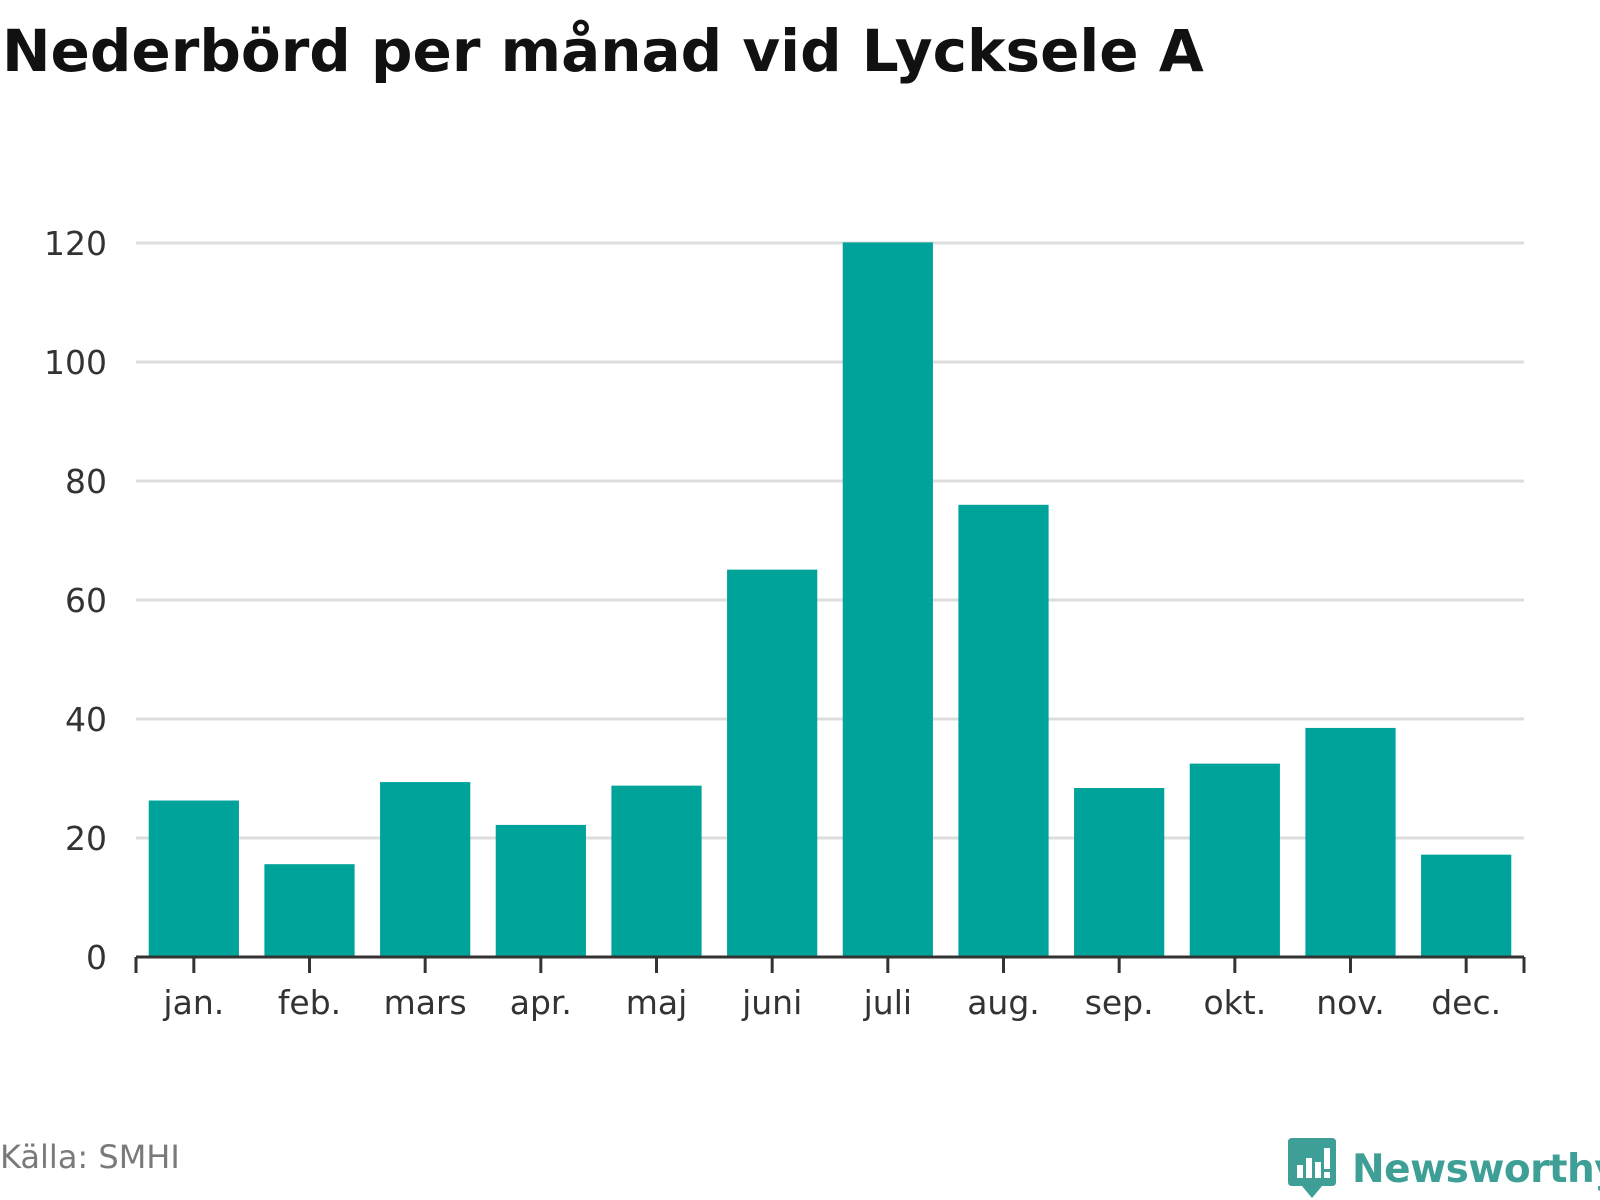 This screenshot has width=1600, height=1200. I want to click on x-tick-label: mars, so click(425, 1002).